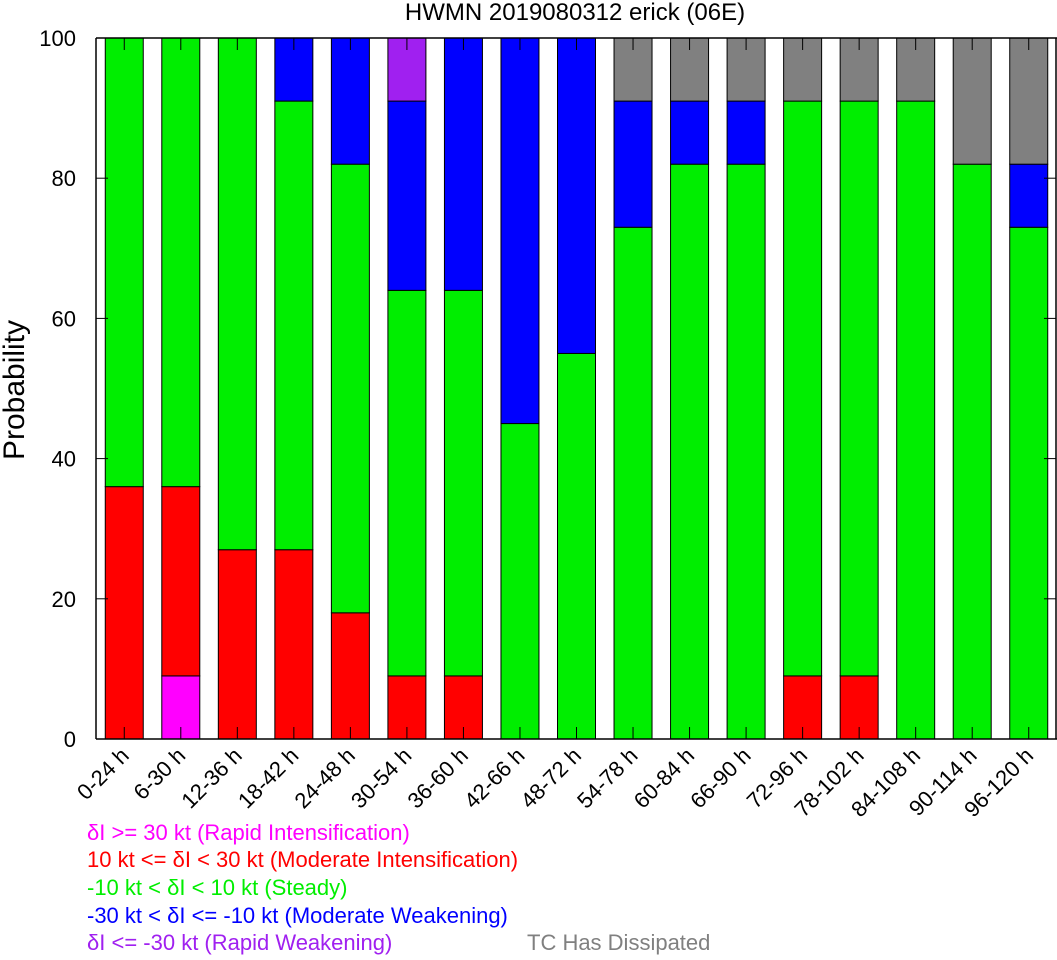 This screenshot has width=1057, height=960. Describe the element at coordinates (575, 13) in the screenshot. I see `chart-title: HWMN 2019080312 erick (06E)` at that location.